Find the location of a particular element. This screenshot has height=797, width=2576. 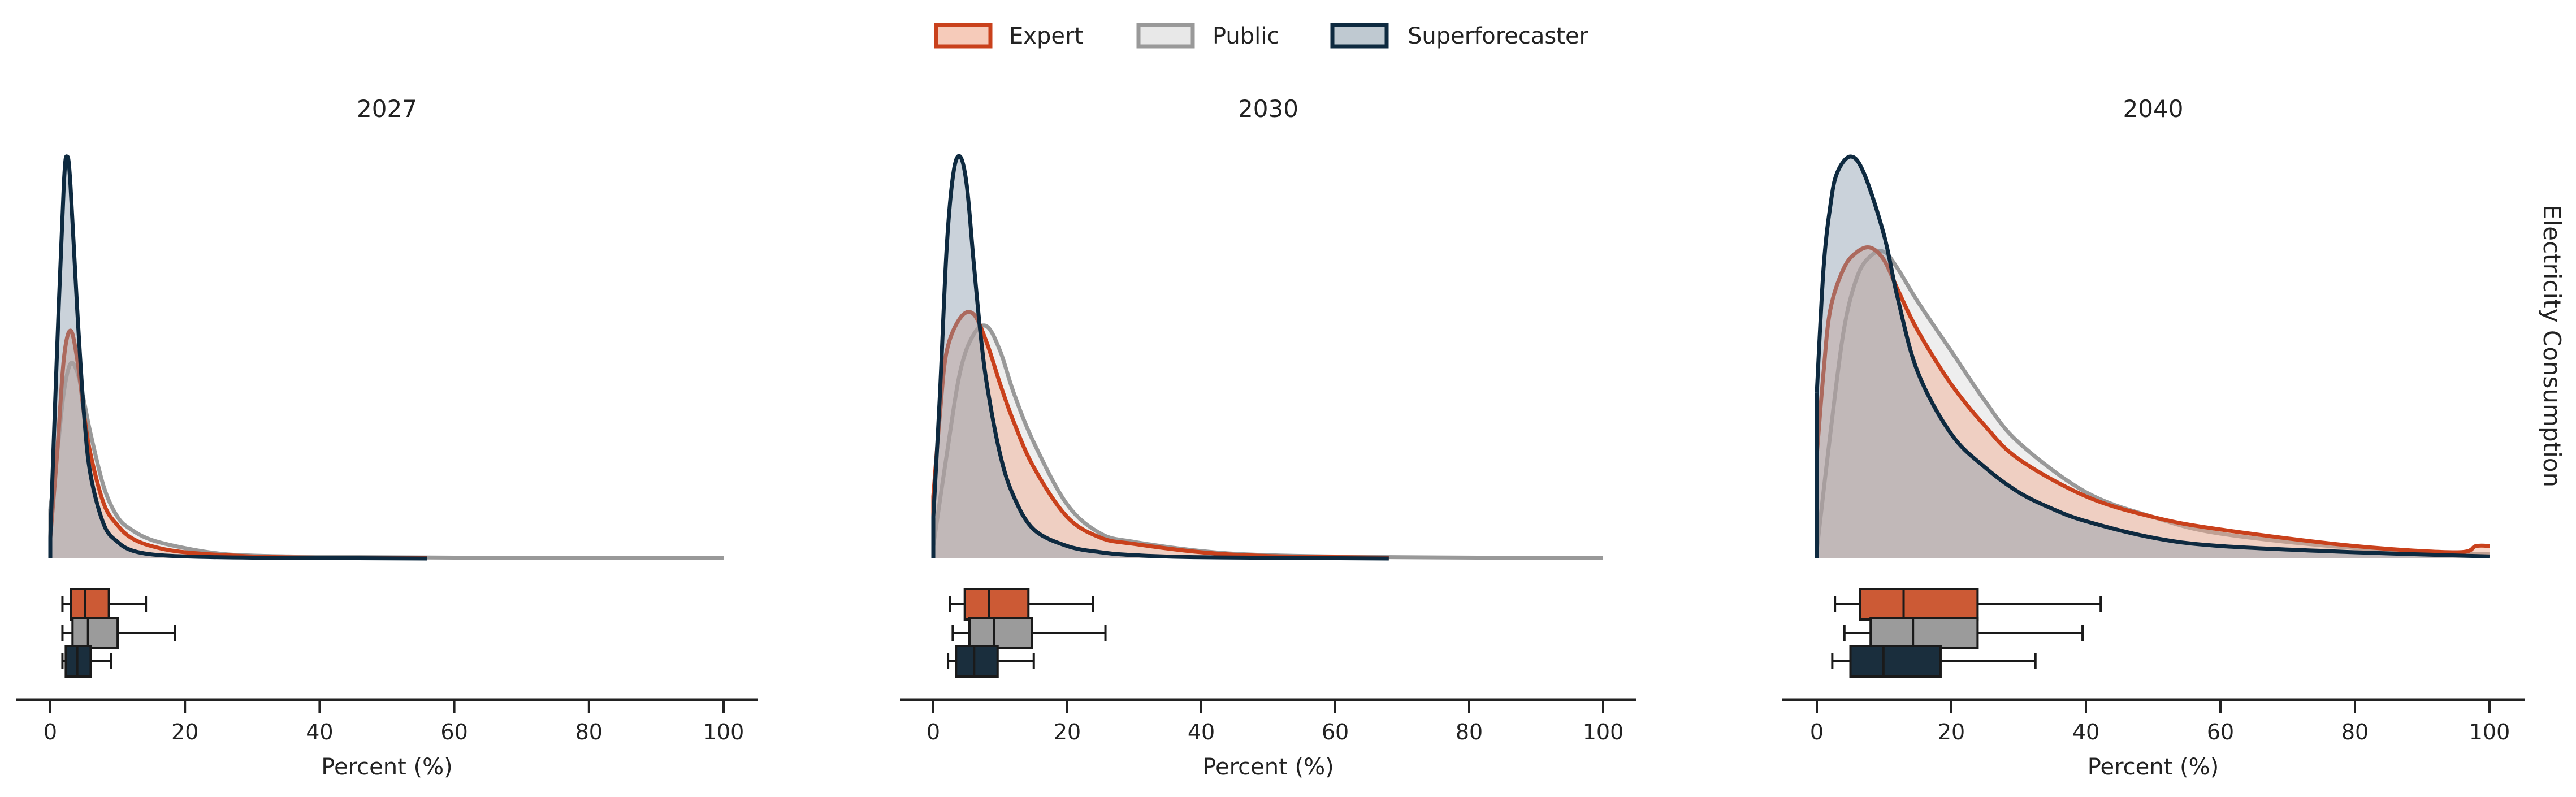

legend-label: Expert is located at coordinates (1046, 36).